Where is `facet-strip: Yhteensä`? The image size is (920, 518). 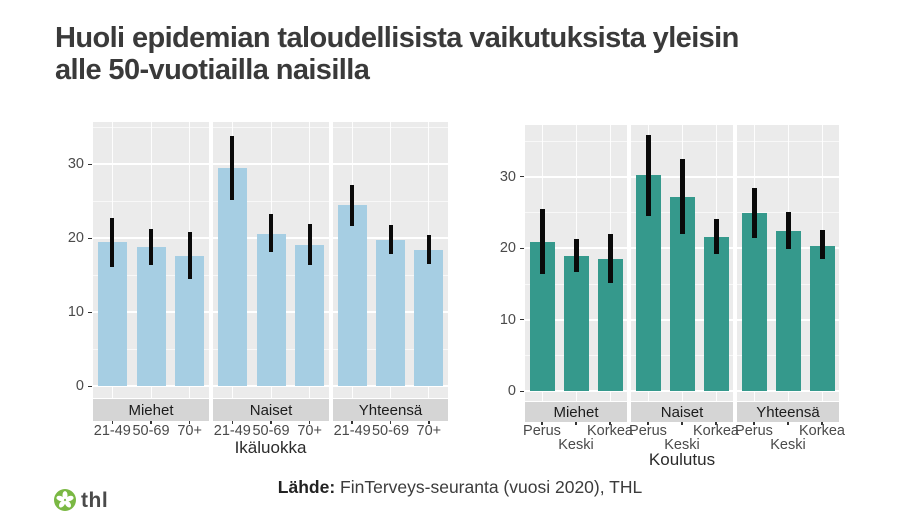
facet-strip: Yhteensä is located at coordinates (788, 412).